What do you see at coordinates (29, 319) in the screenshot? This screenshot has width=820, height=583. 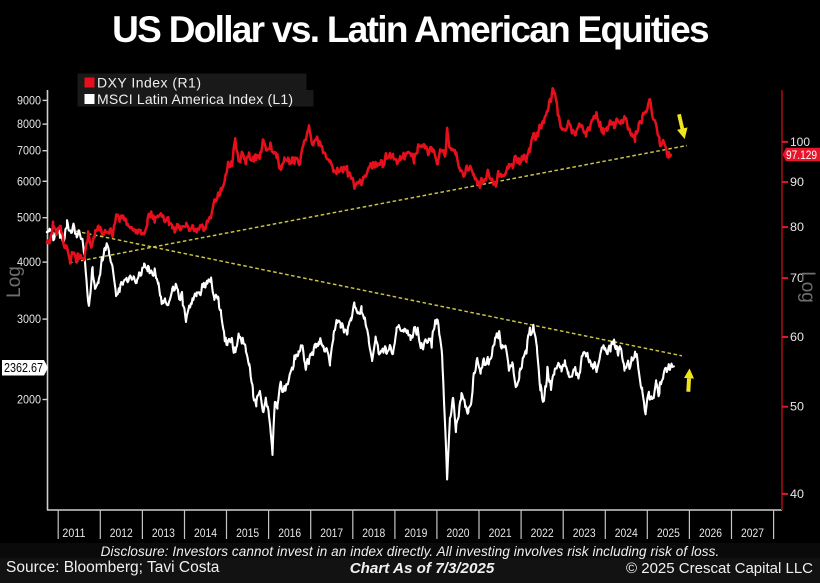 I see `svg-text: 3000` at bounding box center [29, 319].